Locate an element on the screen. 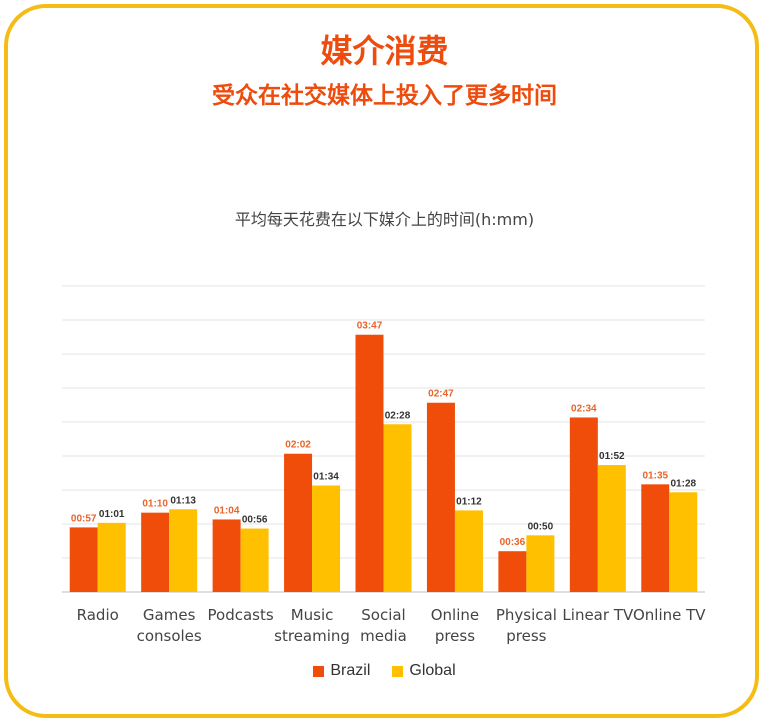  page-title: 媒介消费 is located at coordinates (384, 51).